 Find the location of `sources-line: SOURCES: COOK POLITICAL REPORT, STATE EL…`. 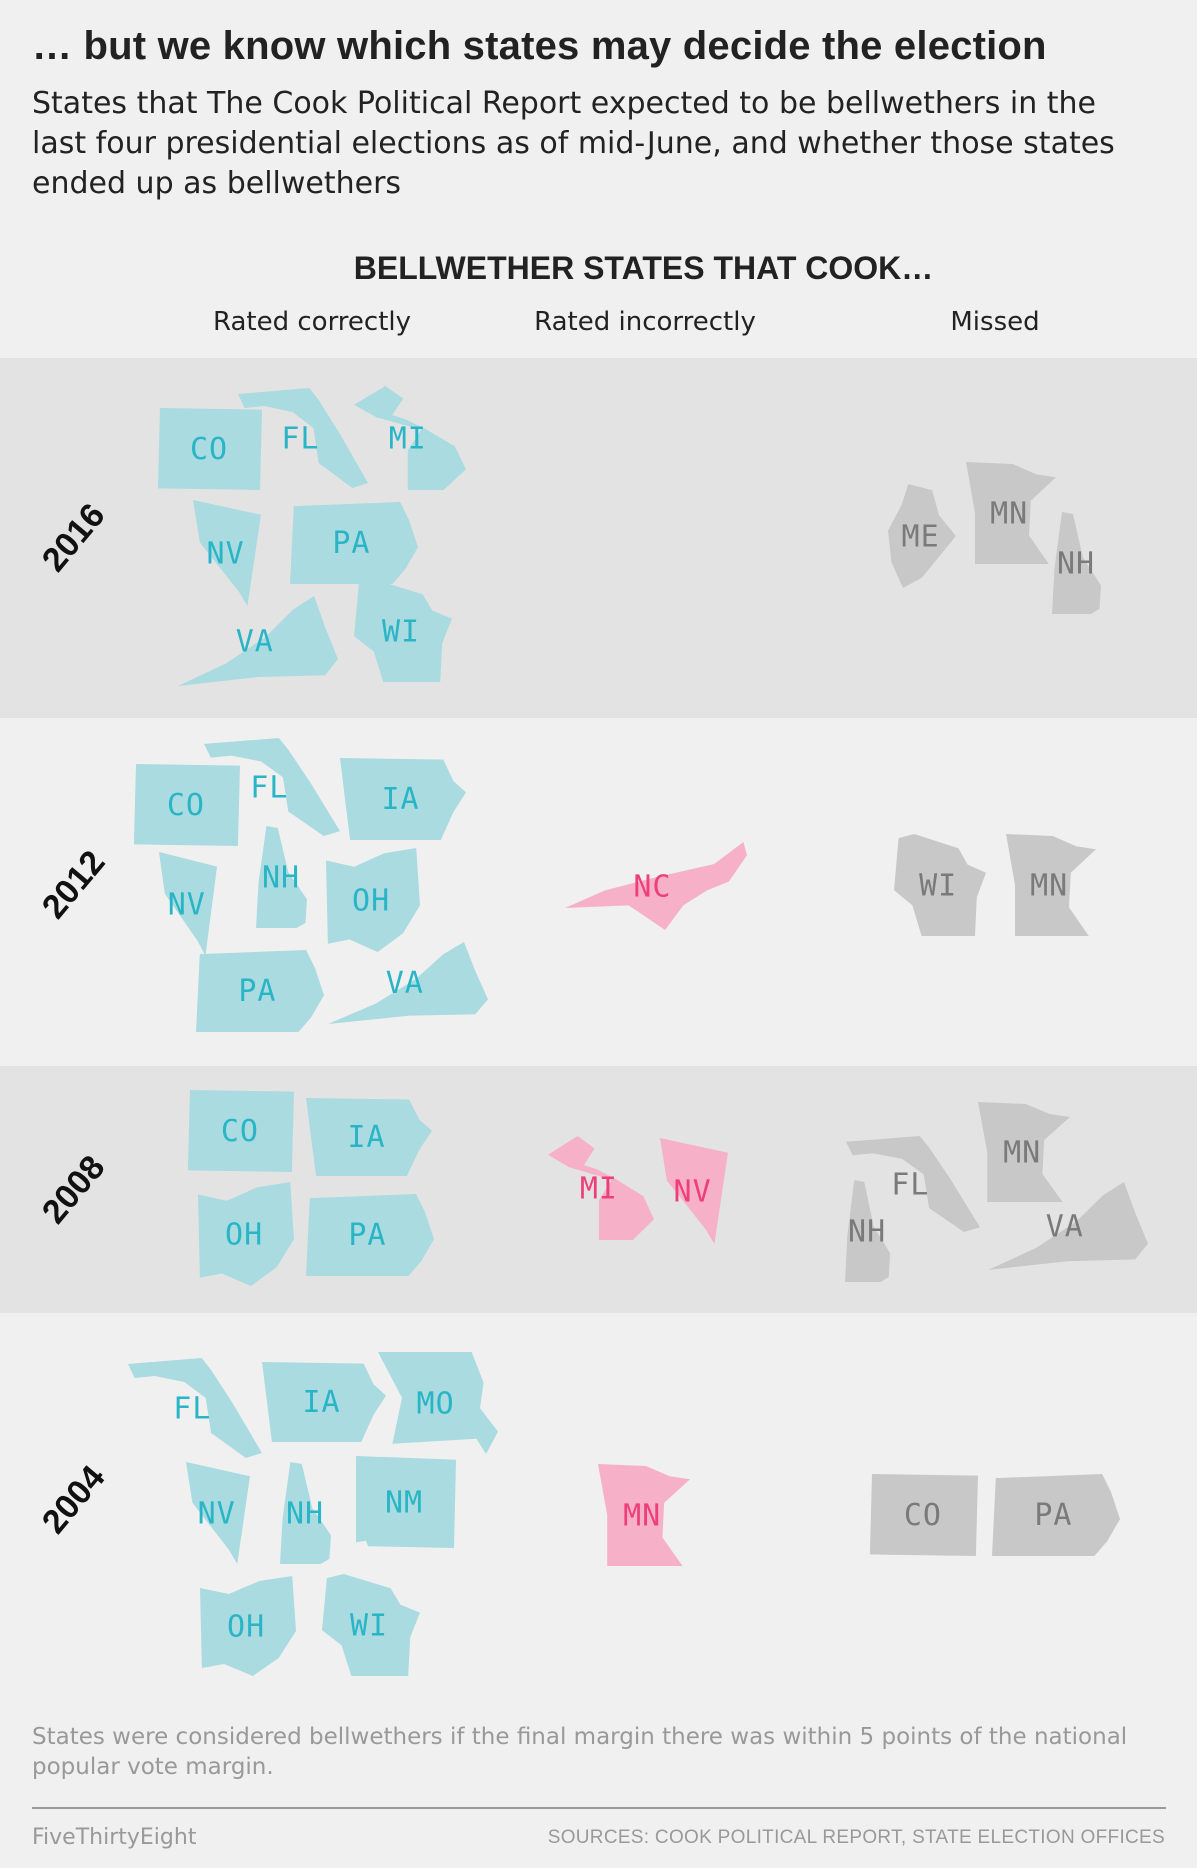

sources-line: SOURCES: COOK POLITICAL REPORT, STATE EL… is located at coordinates (856, 1837).